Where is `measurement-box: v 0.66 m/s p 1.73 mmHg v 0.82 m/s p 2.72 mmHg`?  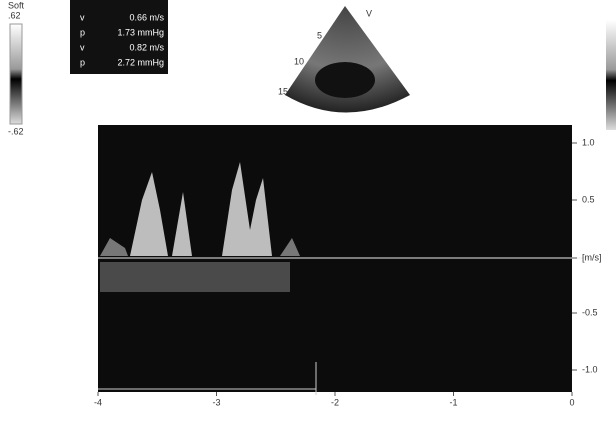
measurement-box: v 0.66 m/s p 1.73 mmHg v 0.82 m/s p 2.72 mmHg is located at coordinates (119, 37).